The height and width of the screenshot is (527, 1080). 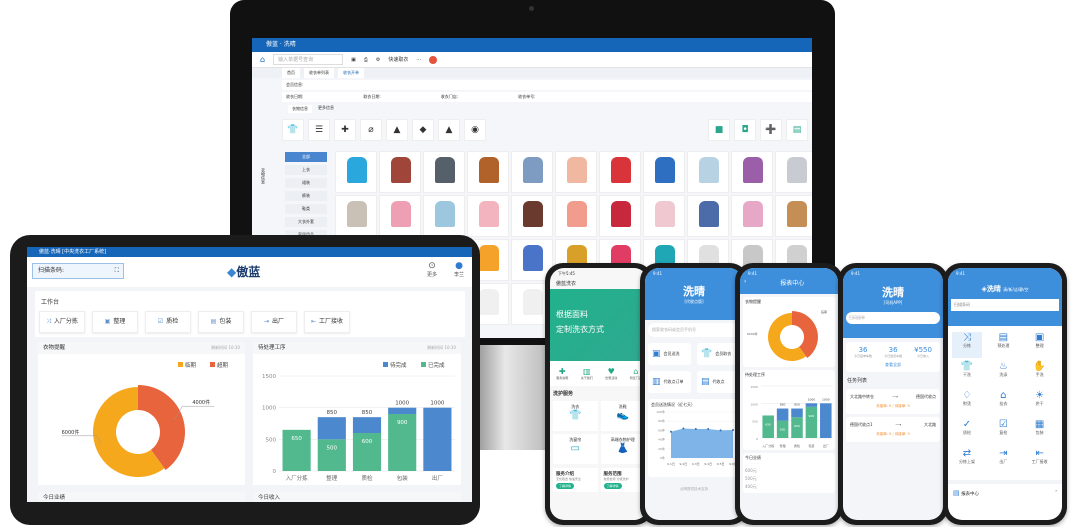 I want to click on attachment-icon: ⌀, so click(x=371, y=130).